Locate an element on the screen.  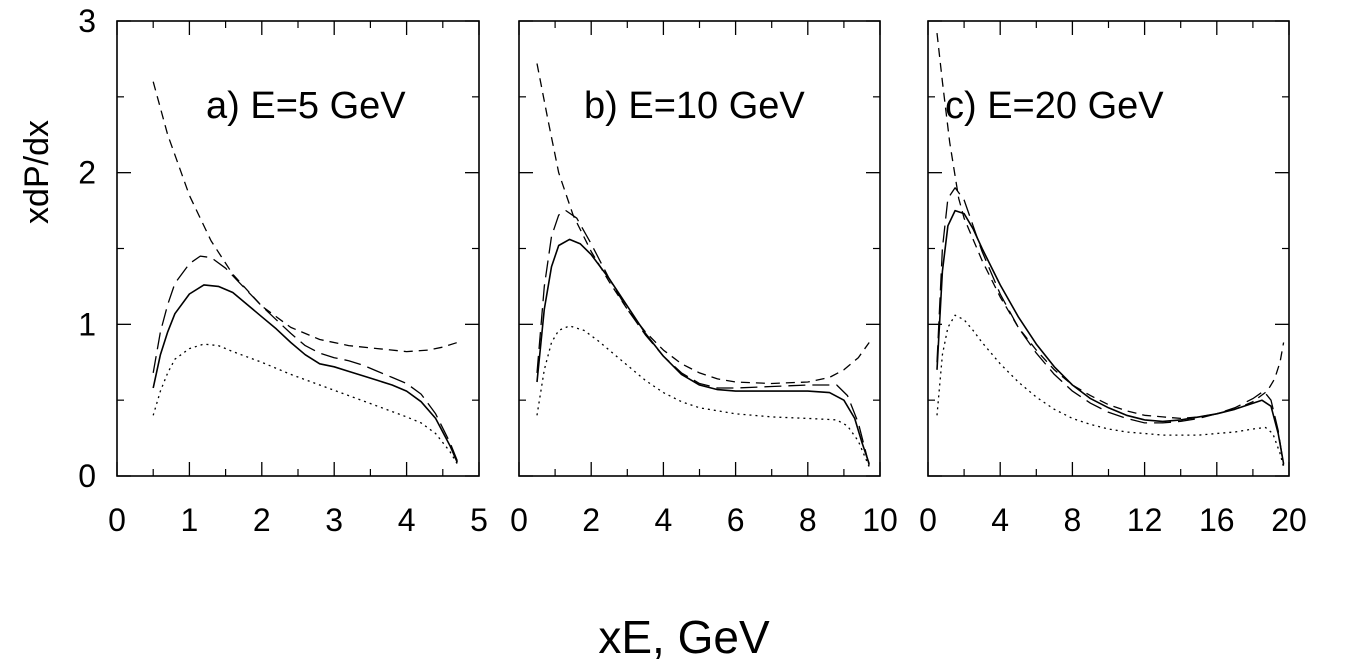
panel-title: b) E=10 GeV is located at coordinates (694, 106).